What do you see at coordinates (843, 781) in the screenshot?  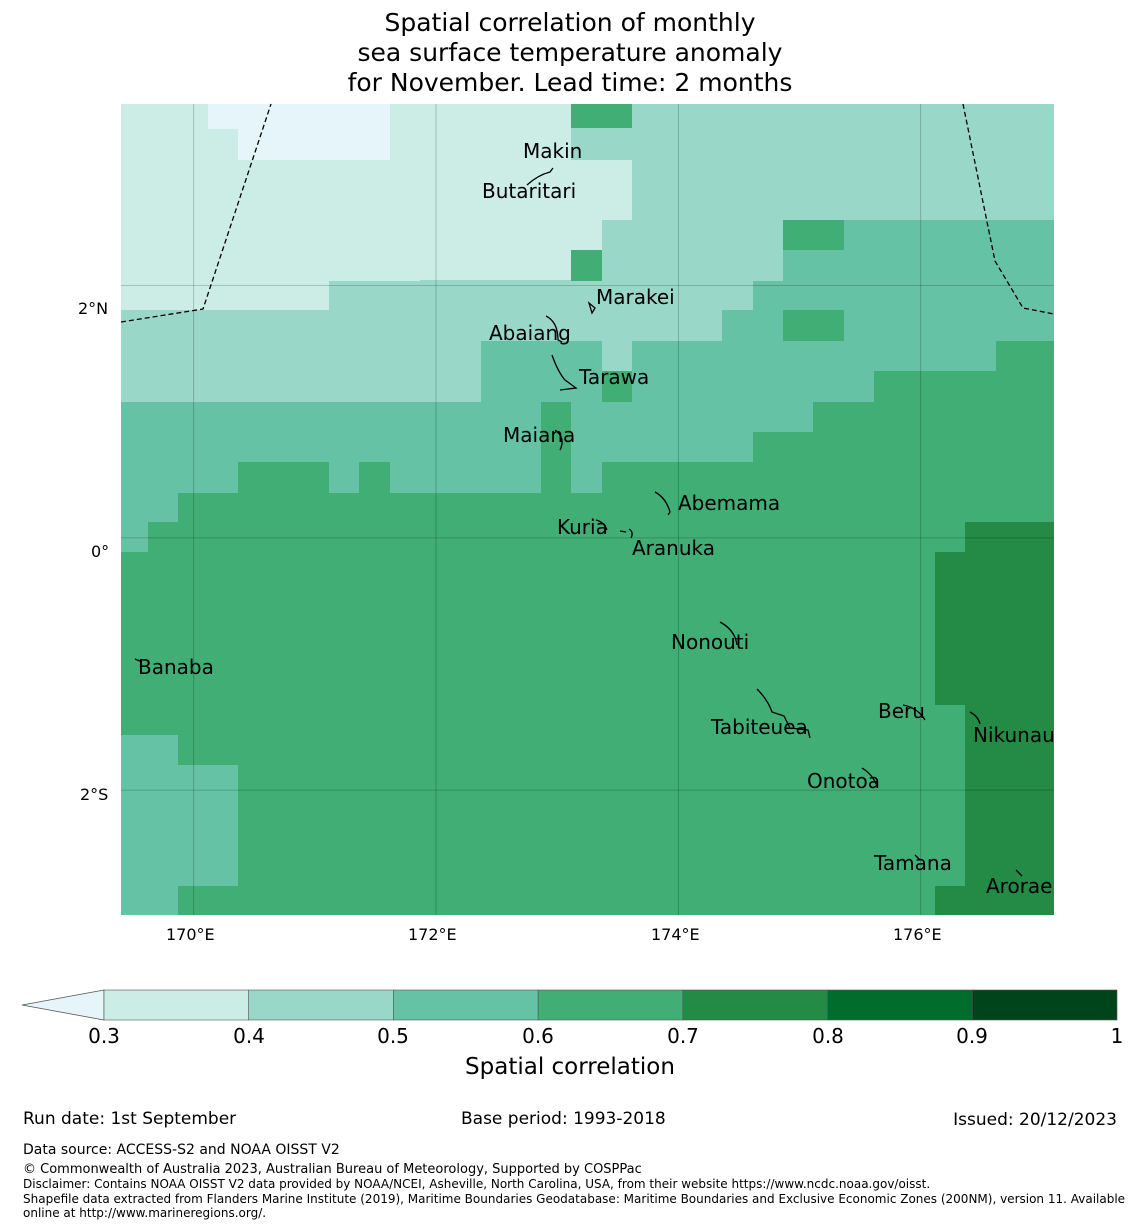 I see `island-label-onotoa: Onotoa` at bounding box center [843, 781].